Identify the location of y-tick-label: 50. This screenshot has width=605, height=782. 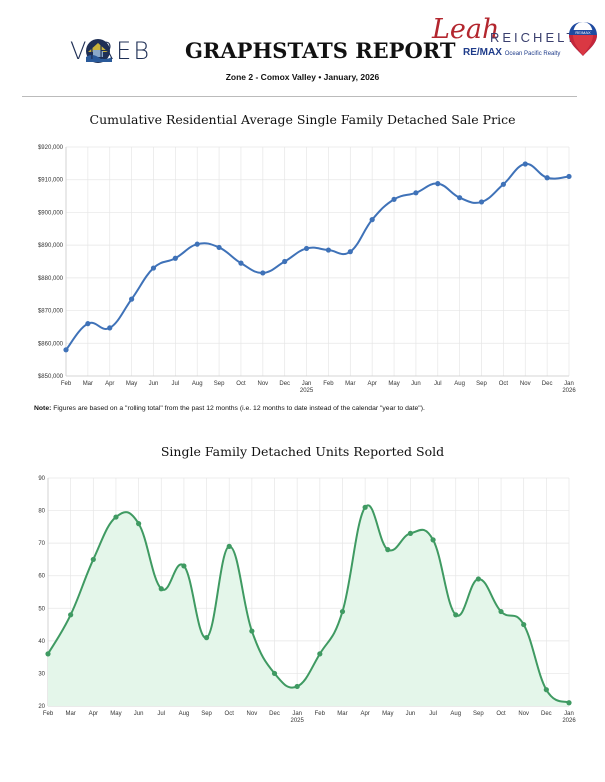
(41, 609).